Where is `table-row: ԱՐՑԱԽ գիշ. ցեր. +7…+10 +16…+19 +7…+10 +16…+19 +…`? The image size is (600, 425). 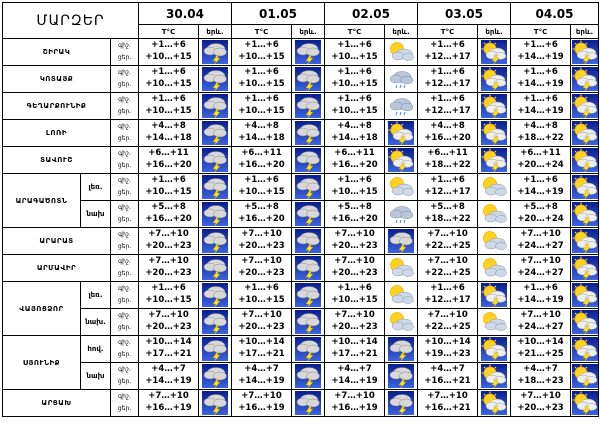 table-row: ԱՐՑԱԽ գիշ. ցեր. +7…+10 +16…+19 +7…+10 +16…+19 +… is located at coordinates (301, 403).